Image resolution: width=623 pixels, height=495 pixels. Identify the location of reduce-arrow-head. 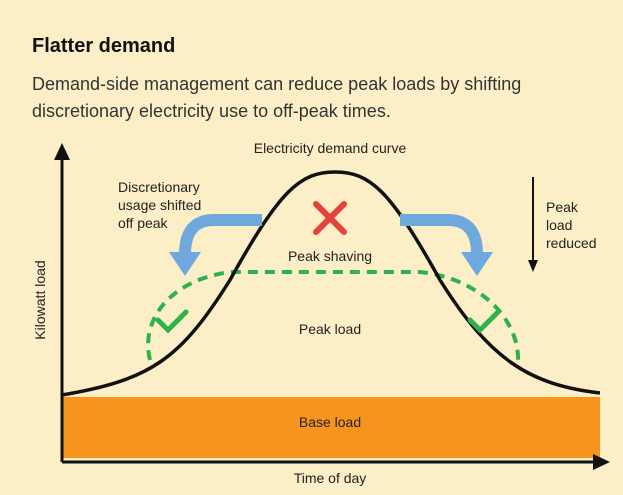
(533, 266).